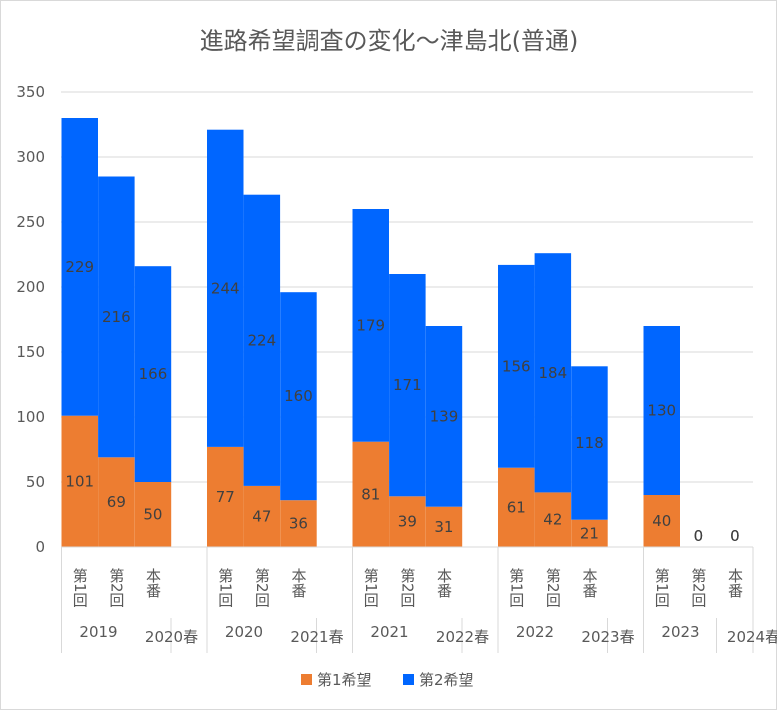  What do you see at coordinates (30, 287) in the screenshot?
I see `y-tick-label: 200` at bounding box center [30, 287].